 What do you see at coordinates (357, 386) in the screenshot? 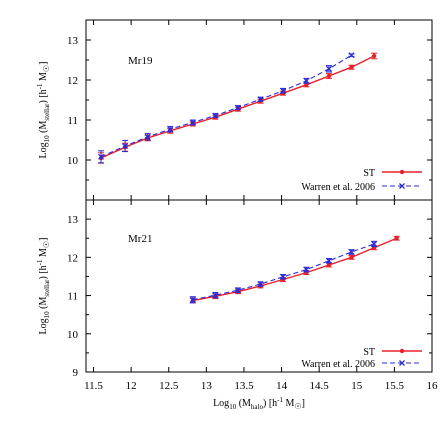
I see `x-tick-label: 15` at bounding box center [357, 386].